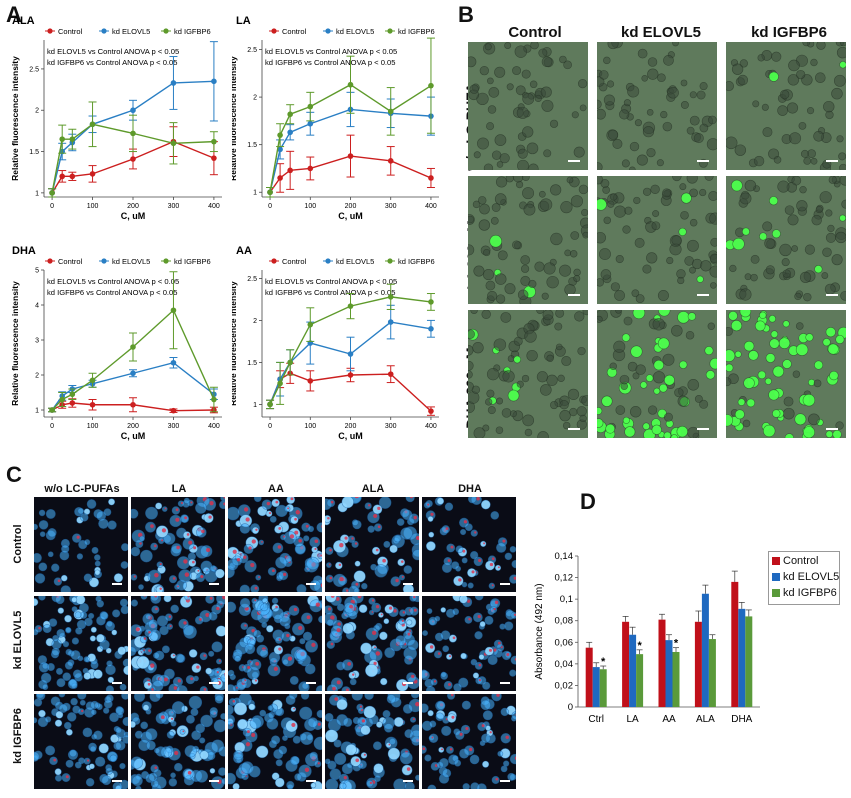 The height and width of the screenshot is (798, 851). I want to click on anova-annotation: kd ELOVL5 vs Control ANOVA p < 0.05, so click(113, 51).